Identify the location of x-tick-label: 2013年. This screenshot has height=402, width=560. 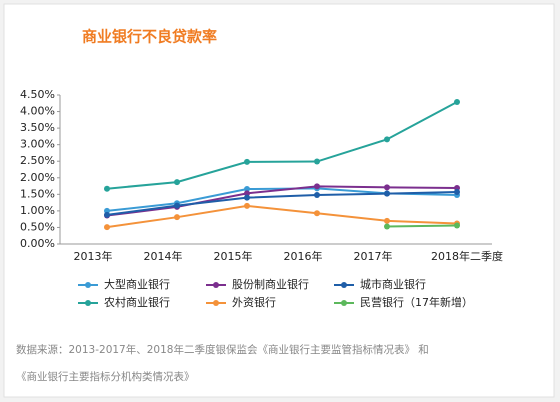
(93, 256).